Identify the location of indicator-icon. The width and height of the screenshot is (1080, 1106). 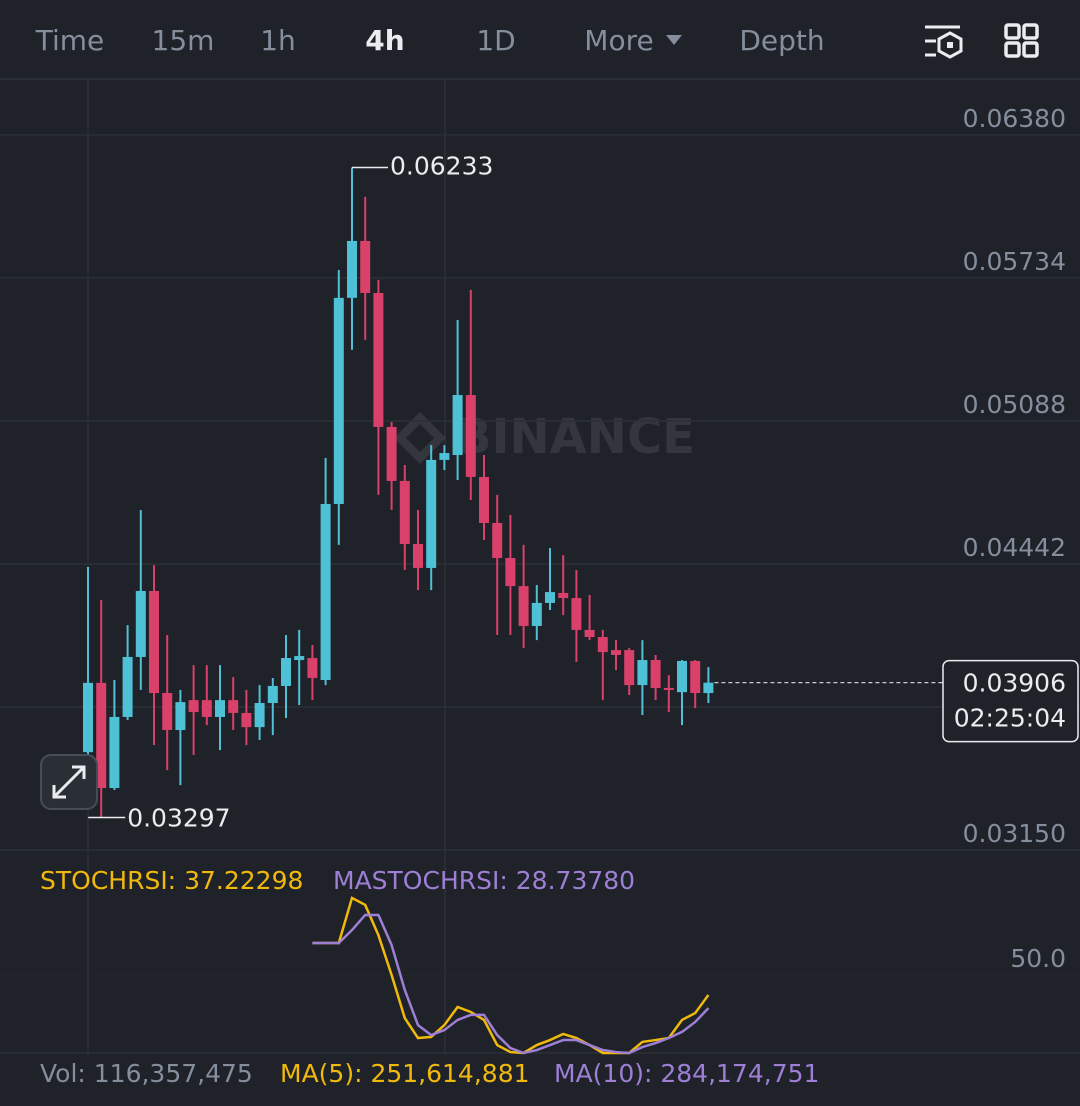
(944, 42).